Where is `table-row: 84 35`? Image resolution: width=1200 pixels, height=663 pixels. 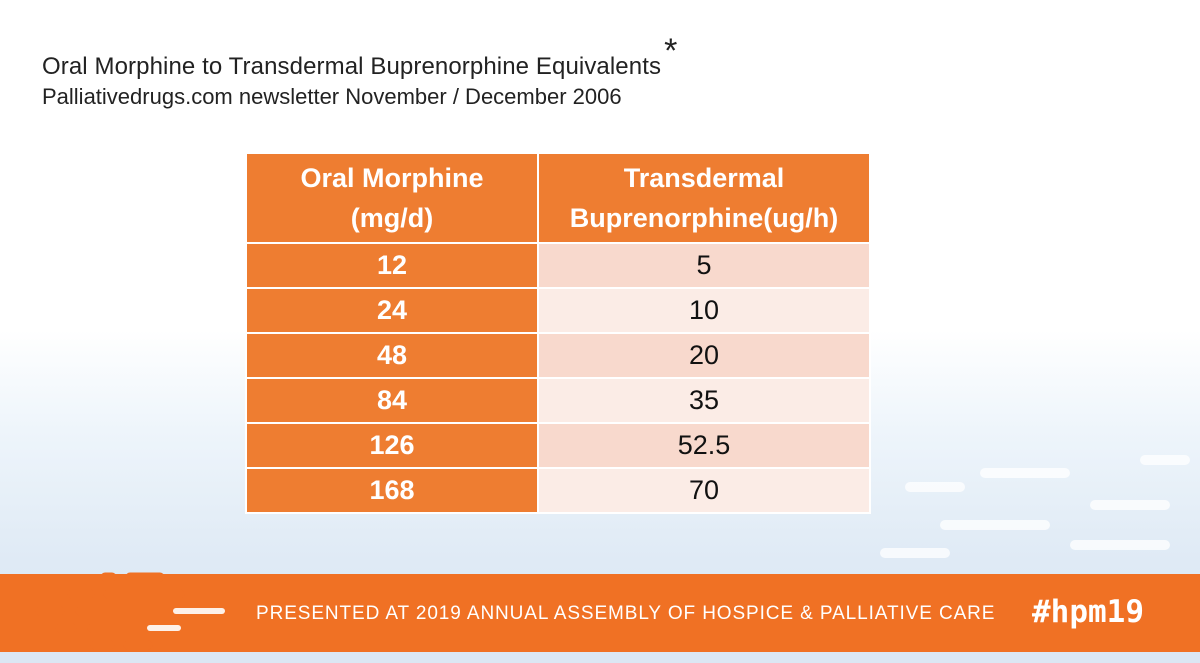
table-row: 84 35 is located at coordinates (558, 400).